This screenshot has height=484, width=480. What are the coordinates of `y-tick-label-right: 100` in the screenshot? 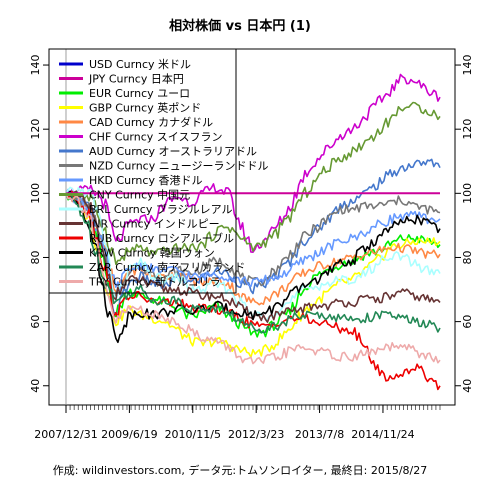 It's located at (467, 193).